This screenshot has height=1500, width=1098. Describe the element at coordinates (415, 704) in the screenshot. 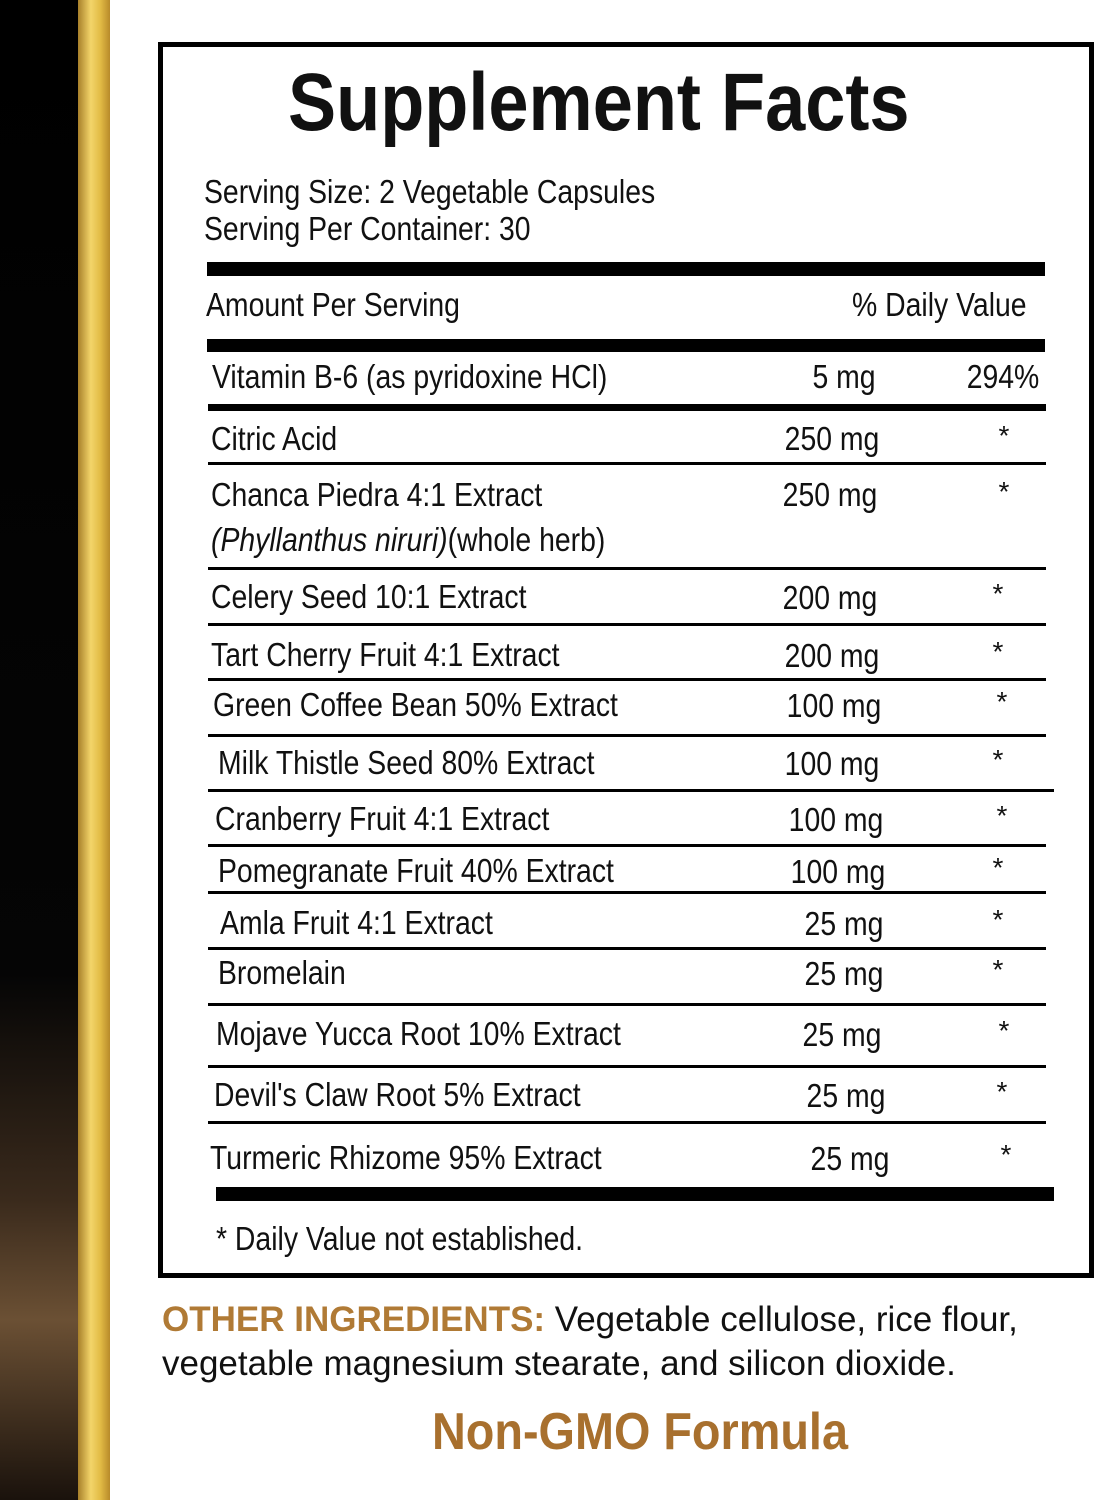

I see `row-name: Green Coffee Bean 50% Extract` at that location.